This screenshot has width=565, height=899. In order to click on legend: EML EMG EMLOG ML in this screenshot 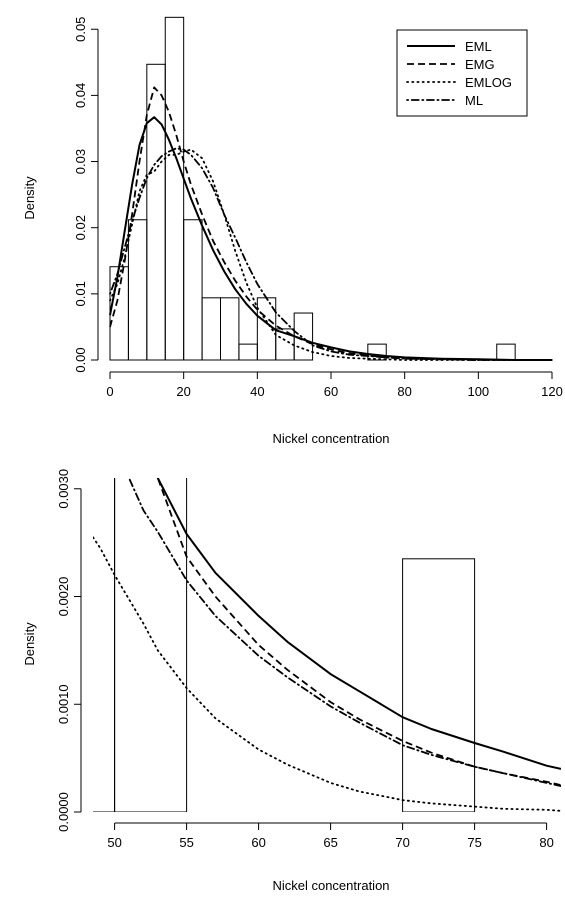, I will do `click(462, 73)`.